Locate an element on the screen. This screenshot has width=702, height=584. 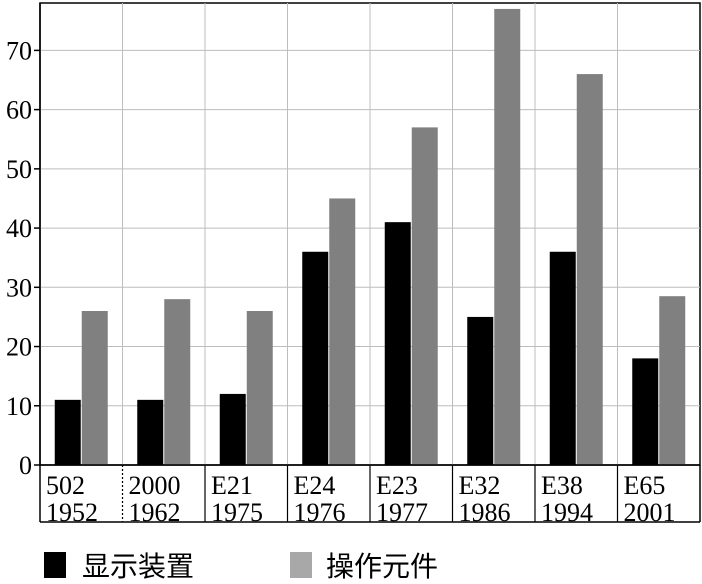
category-label-model: 2000 is located at coordinates (155, 485).